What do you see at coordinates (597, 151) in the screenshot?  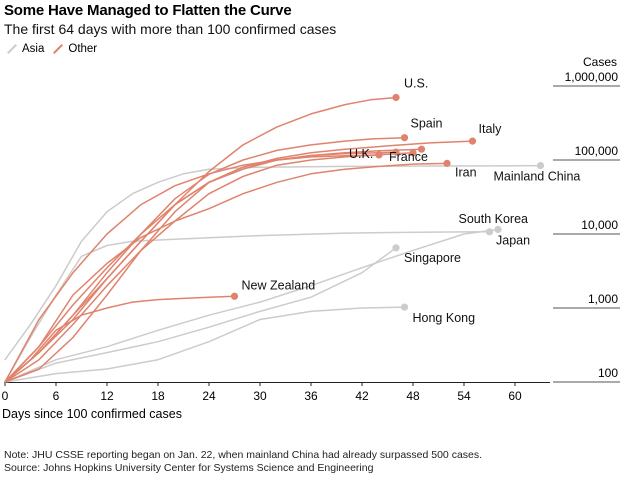 I see `y-tick-label: 100,000` at bounding box center [597, 151].